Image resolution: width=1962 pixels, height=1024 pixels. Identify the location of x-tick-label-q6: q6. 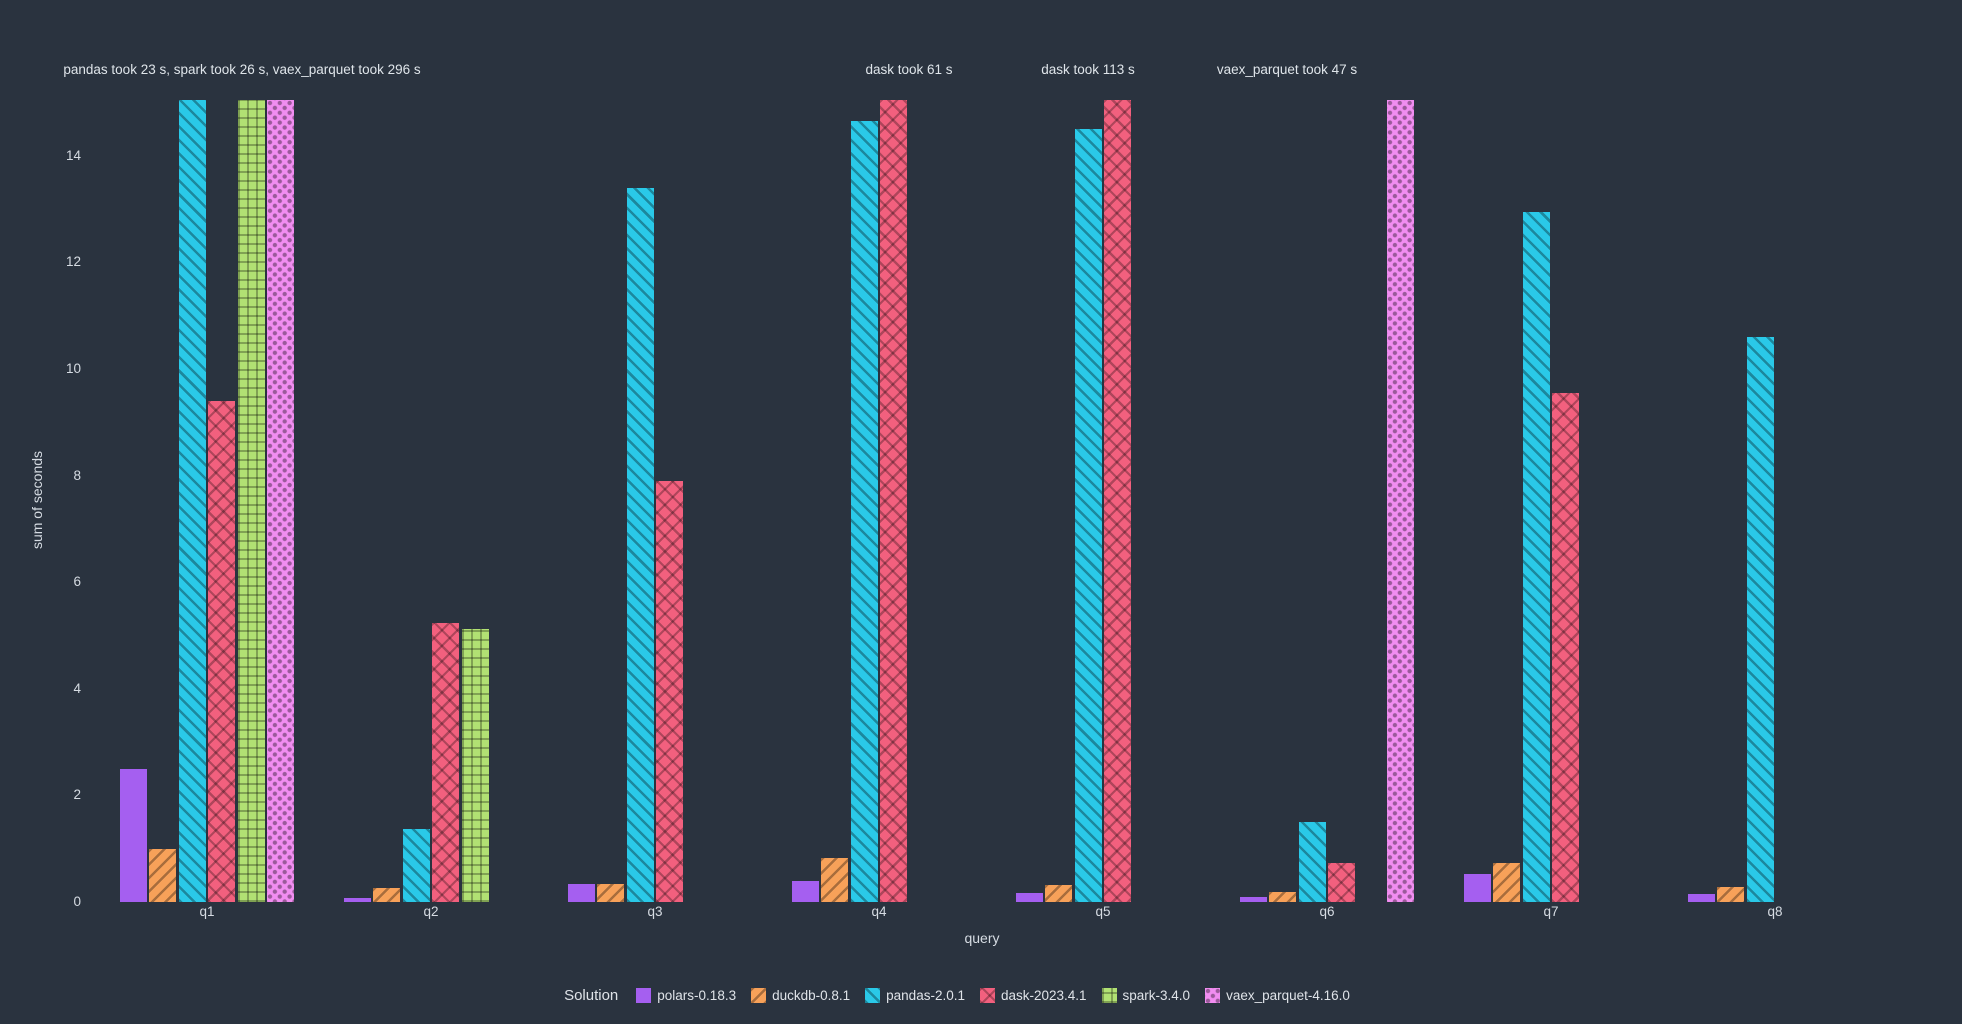
(1327, 911).